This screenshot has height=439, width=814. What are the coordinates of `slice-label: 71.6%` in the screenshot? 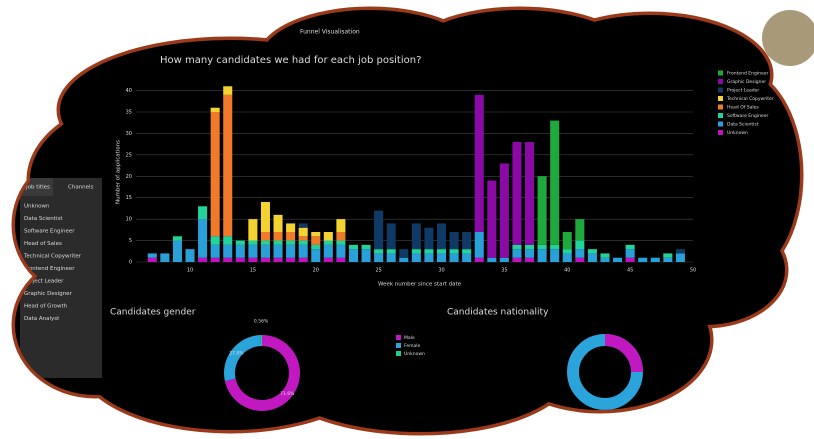 It's located at (287, 394).